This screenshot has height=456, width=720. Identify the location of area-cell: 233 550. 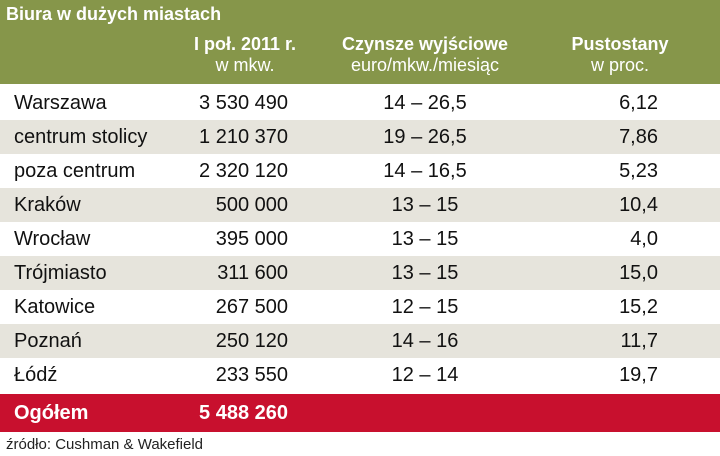
(251, 375).